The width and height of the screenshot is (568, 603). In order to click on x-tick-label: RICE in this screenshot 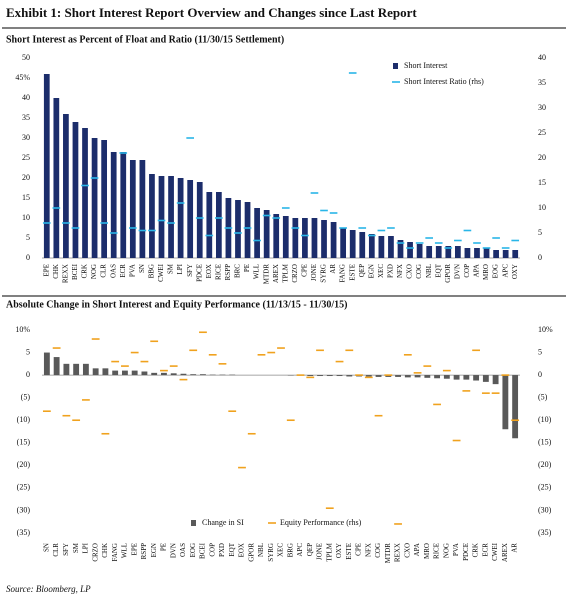, I will do `click(437, 551)`.